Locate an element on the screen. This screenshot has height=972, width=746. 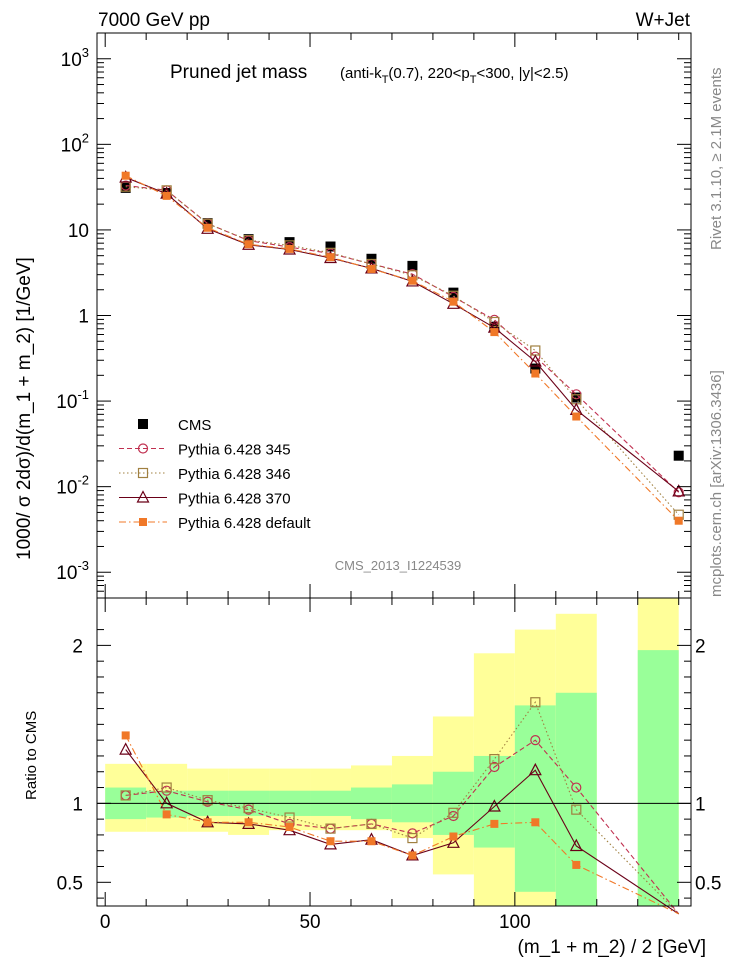
x-axis-label: (m_1 + m_2) / 2 [GeV] is located at coordinates (612, 947).